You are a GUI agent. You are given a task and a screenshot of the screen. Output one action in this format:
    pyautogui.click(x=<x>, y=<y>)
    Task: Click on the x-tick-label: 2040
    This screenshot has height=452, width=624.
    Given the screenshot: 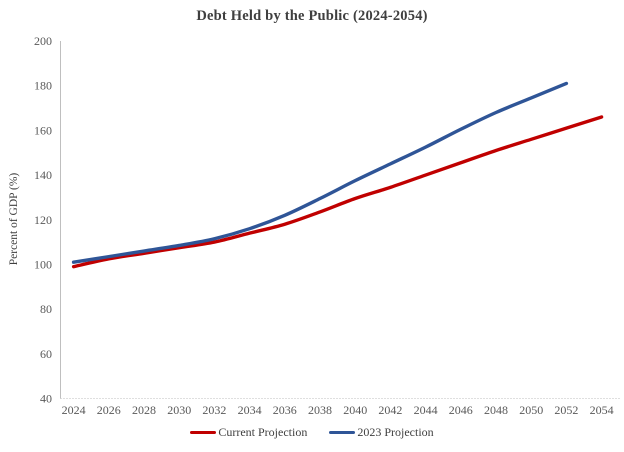 What is the action you would take?
    pyautogui.click(x=355, y=410)
    